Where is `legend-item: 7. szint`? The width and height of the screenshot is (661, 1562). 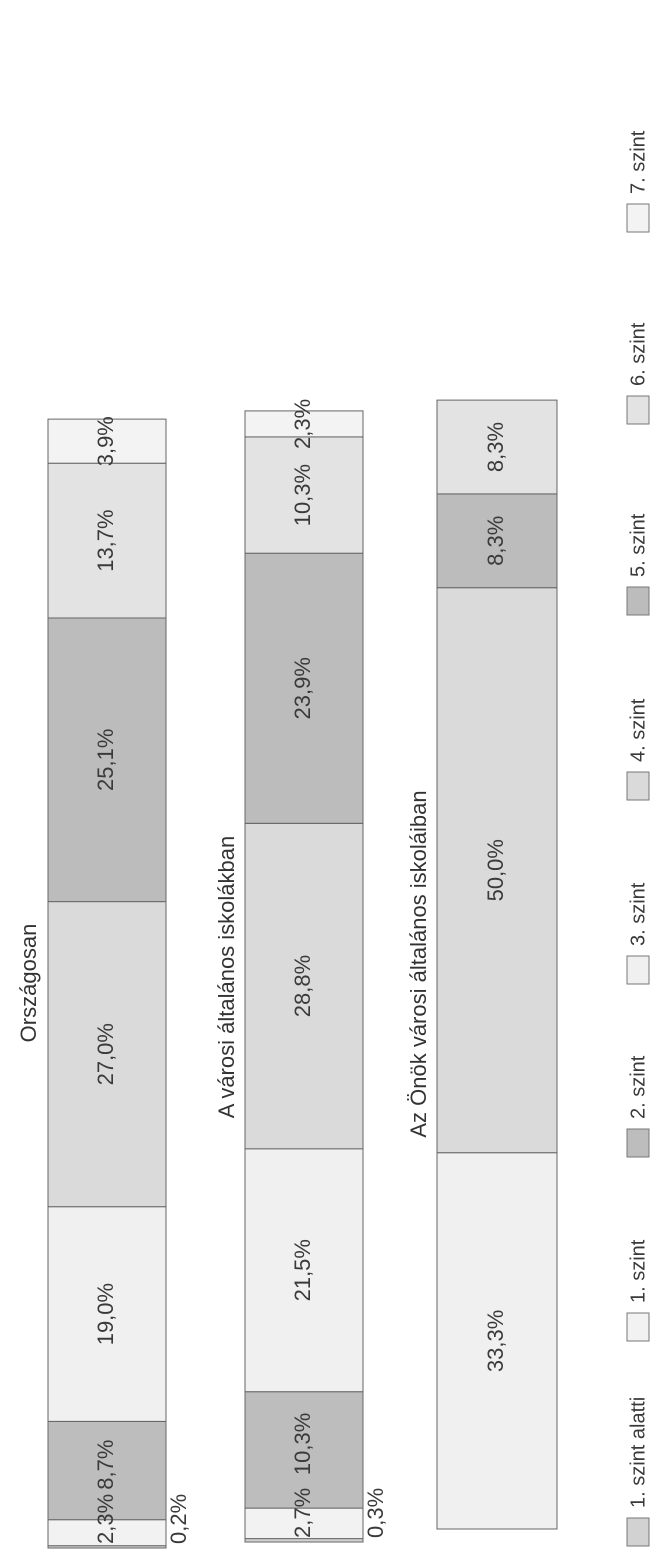 legend-item: 7. szint is located at coordinates (638, 181).